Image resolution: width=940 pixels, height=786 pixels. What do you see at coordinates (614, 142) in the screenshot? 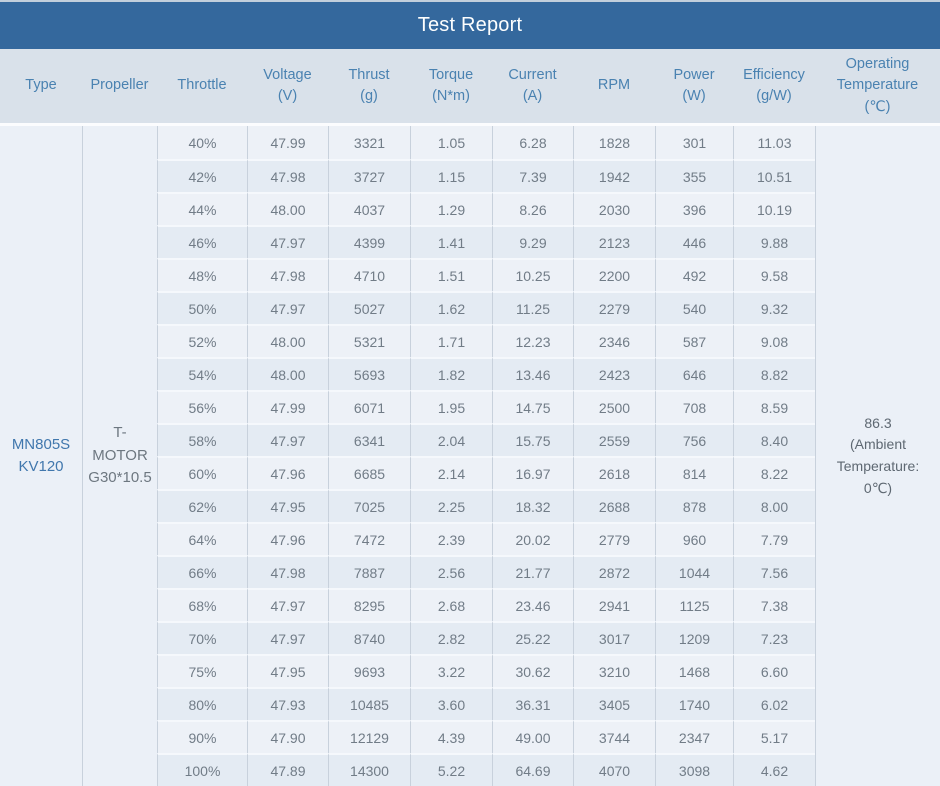
I see `cell-rpm: 1828` at bounding box center [614, 142].